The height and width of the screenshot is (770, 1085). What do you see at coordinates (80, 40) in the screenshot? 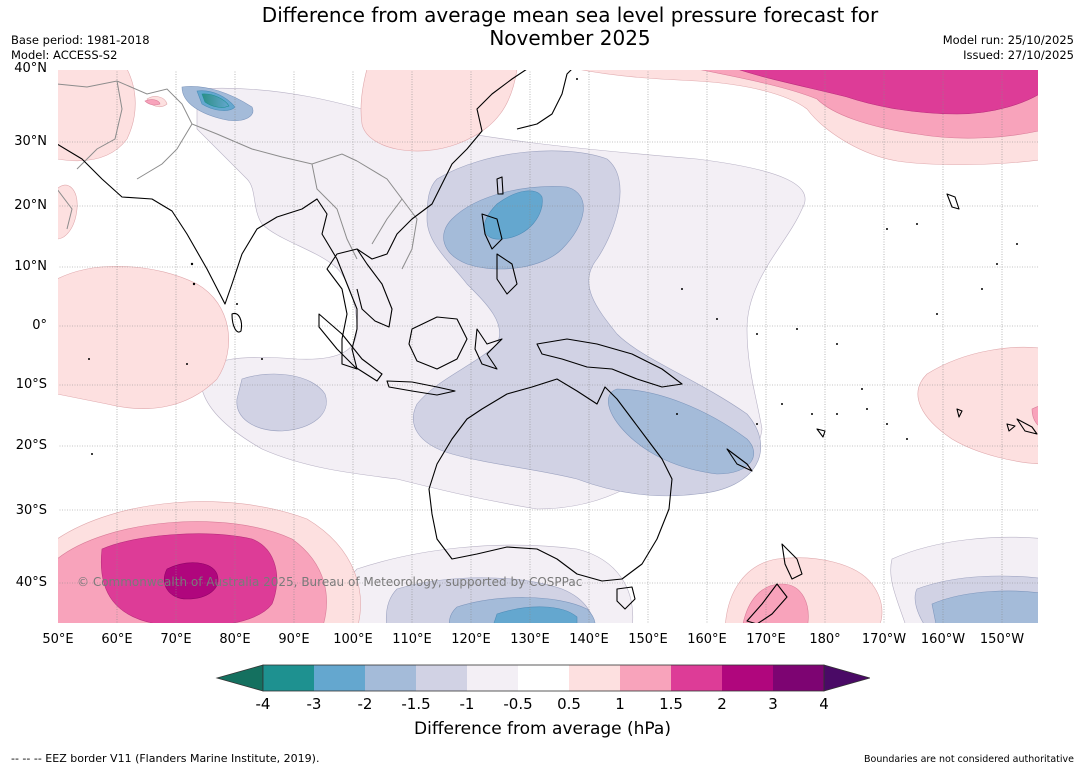
I see `base-period: Base period: 1981-2018` at bounding box center [80, 40].